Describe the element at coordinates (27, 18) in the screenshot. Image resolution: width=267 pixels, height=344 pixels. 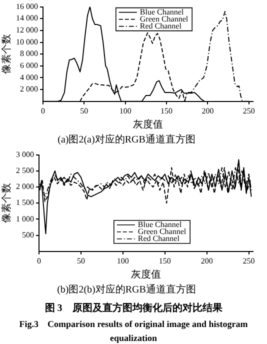
I see `y-tick-label: 14 000` at that location.